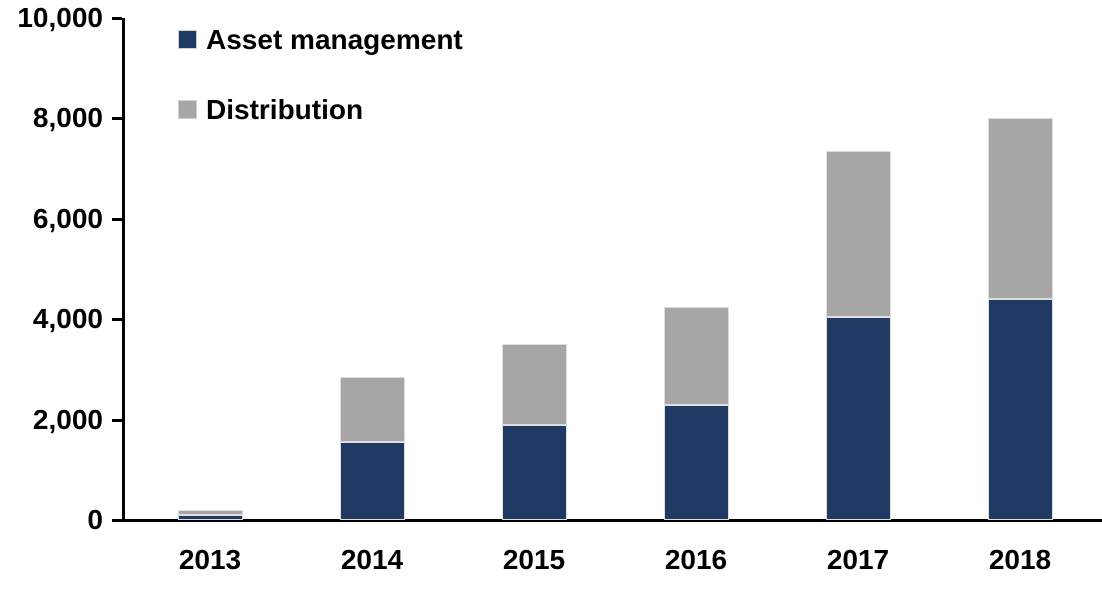 Image resolution: width=1102 pixels, height=594 pixels. I want to click on y-axis-label-8000: 8,000, so click(67, 118).